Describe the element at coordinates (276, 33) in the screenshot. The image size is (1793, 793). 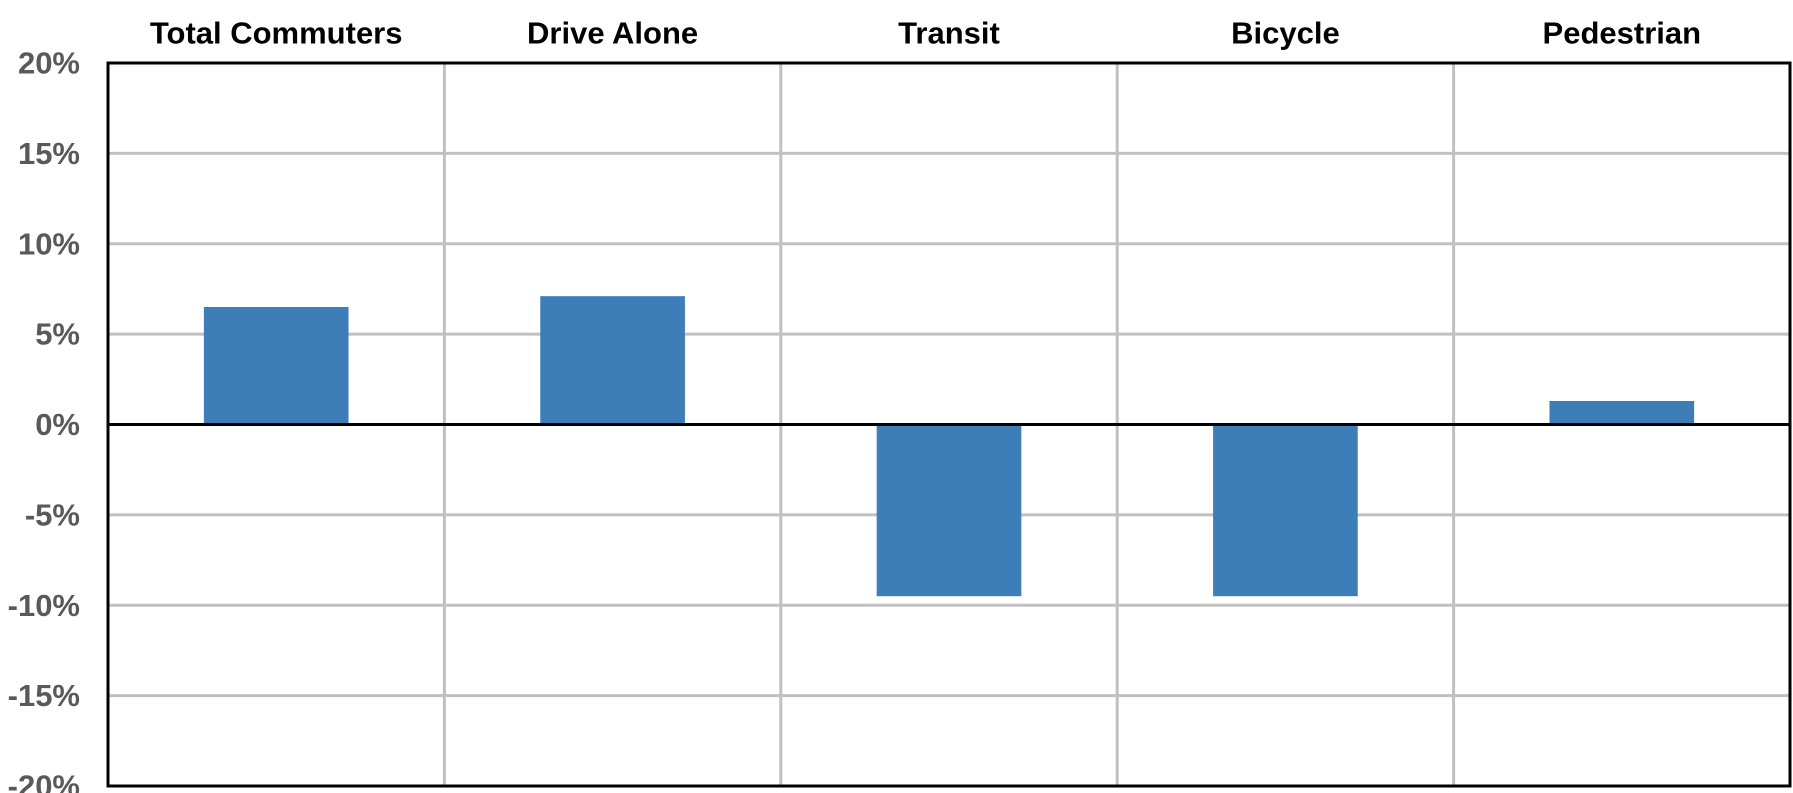
I see `category-label: Total Commuters` at that location.